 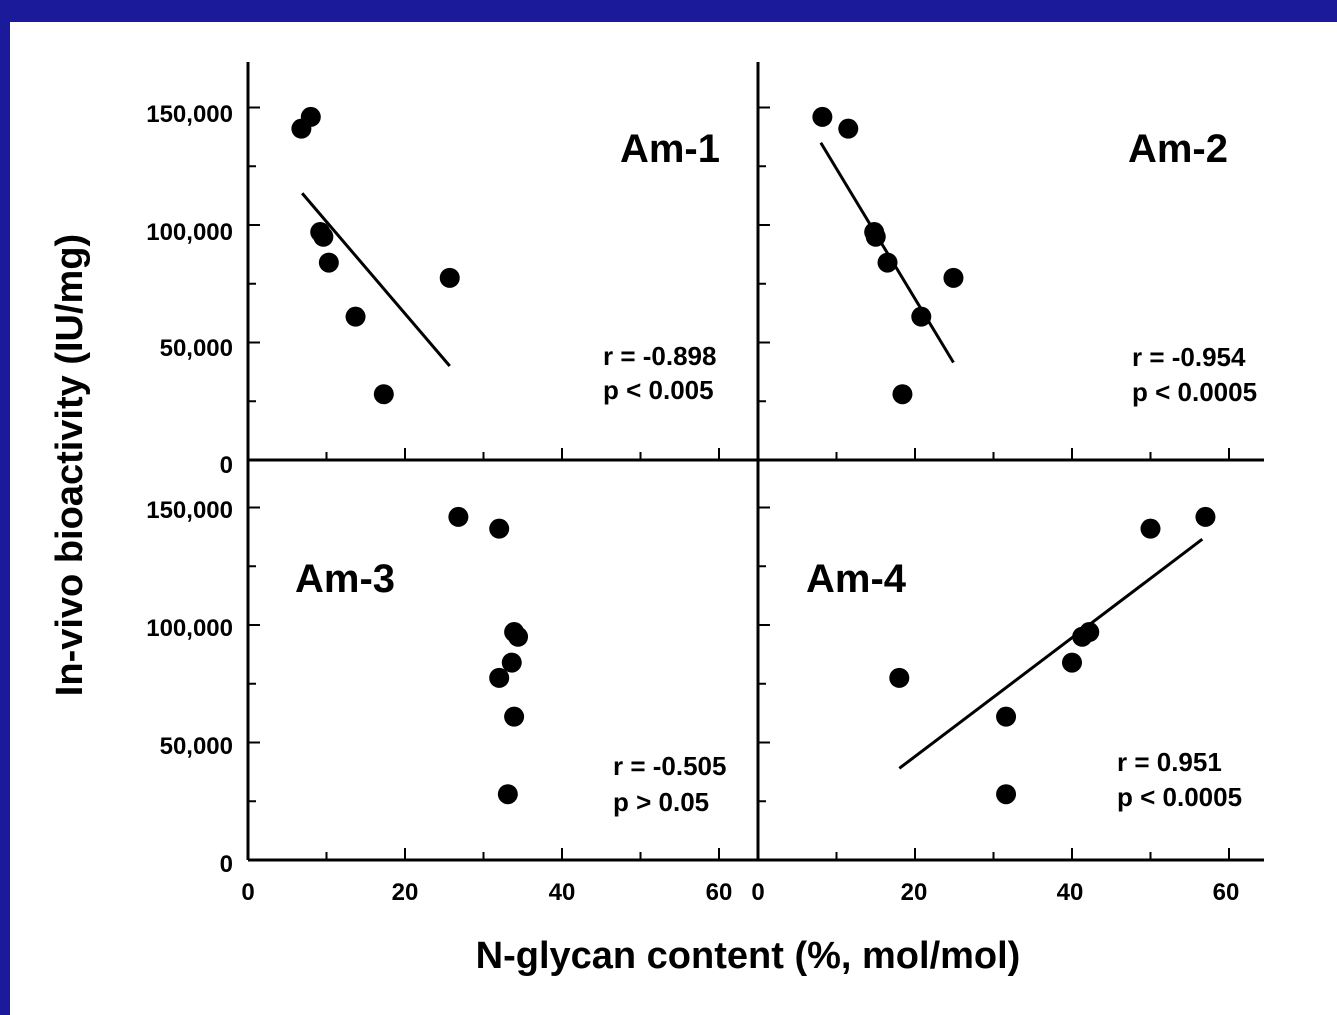 What do you see at coordinates (1169, 762) in the screenshot?
I see `correlation-r: r = 0.951` at bounding box center [1169, 762].